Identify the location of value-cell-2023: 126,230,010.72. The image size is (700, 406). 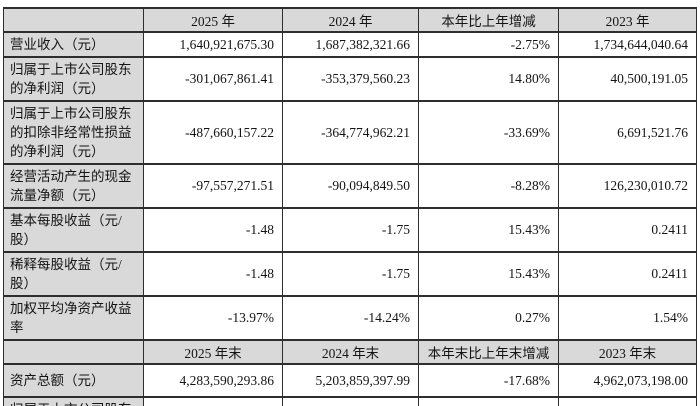
(627, 186).